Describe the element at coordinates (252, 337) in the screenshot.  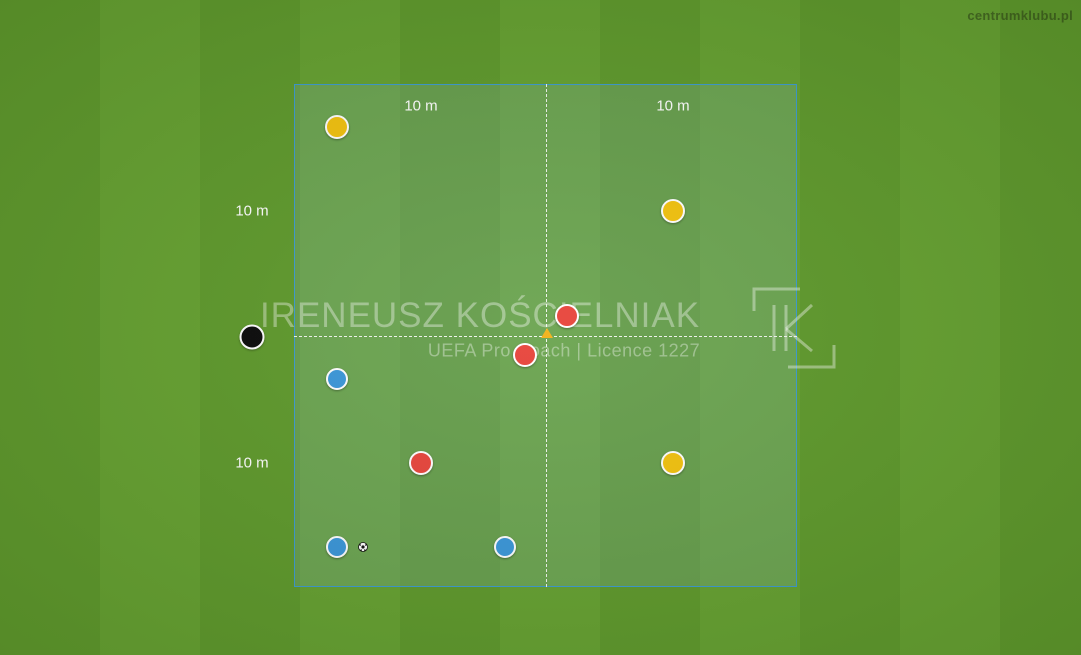
I see `player-black` at that location.